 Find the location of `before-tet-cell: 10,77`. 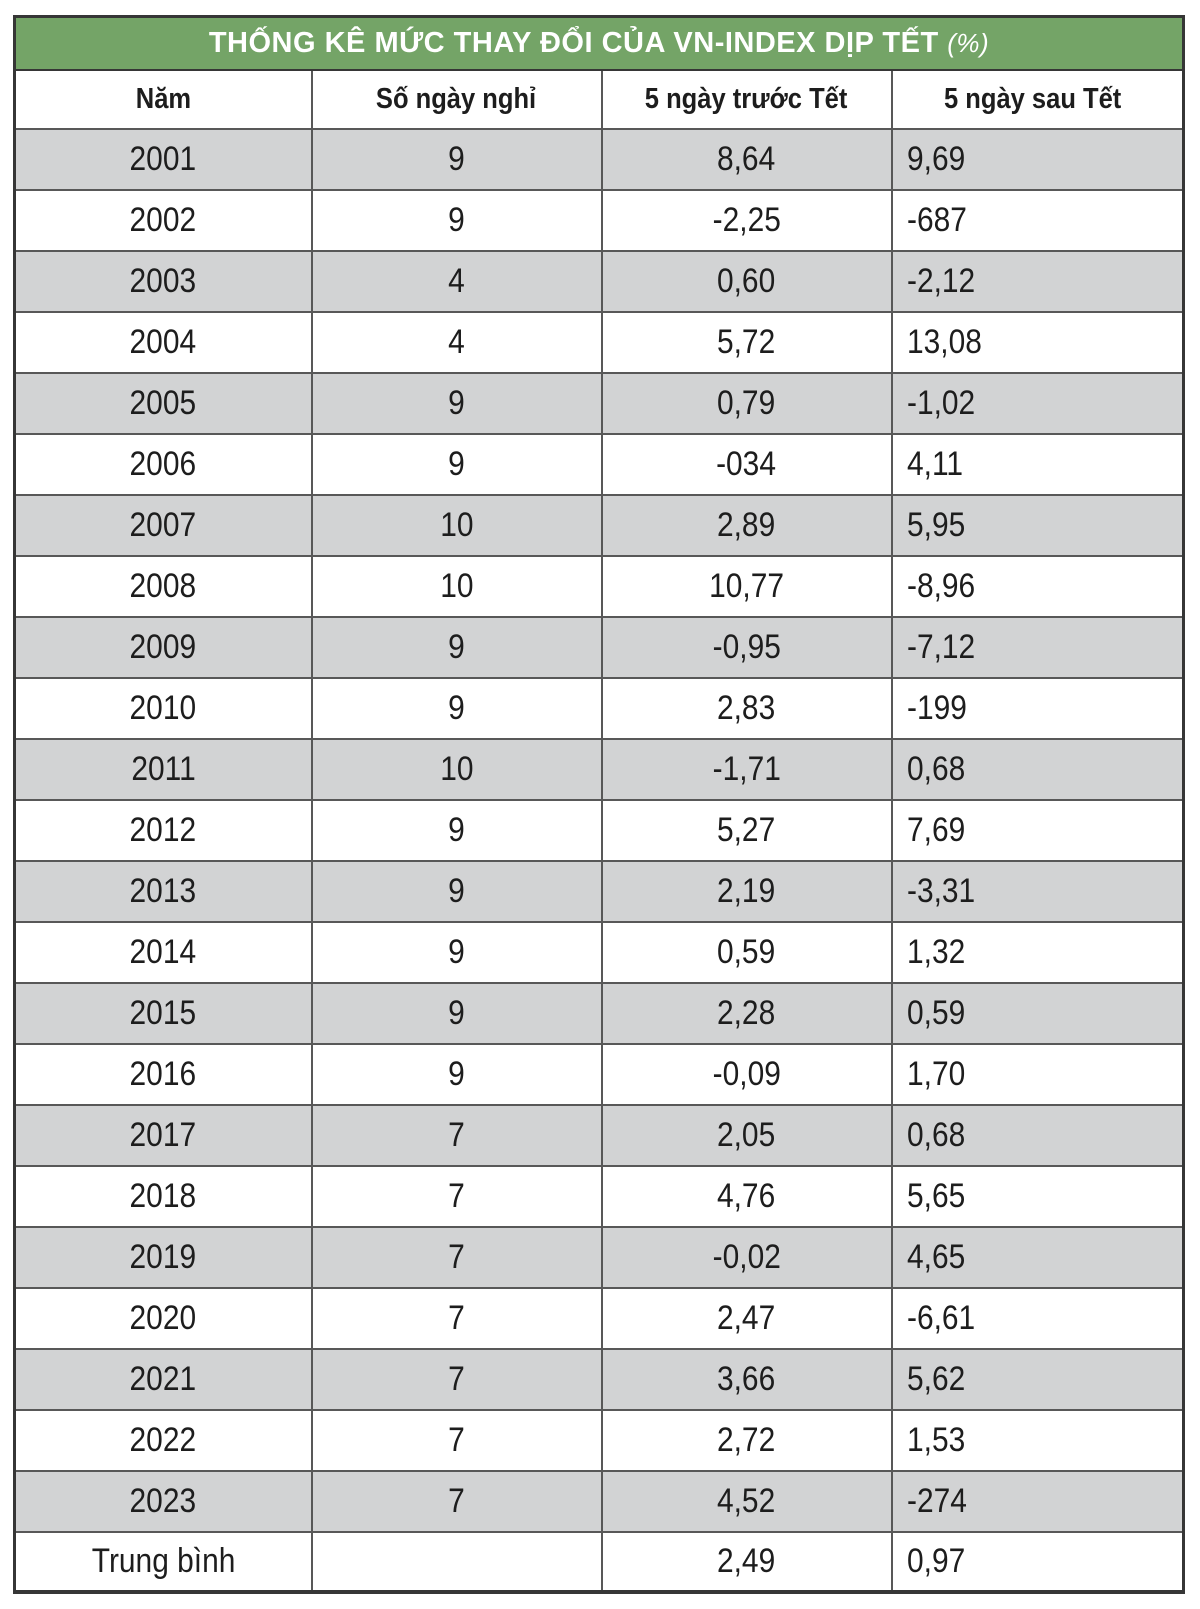

before-tet-cell: 10,77 is located at coordinates (746, 586).